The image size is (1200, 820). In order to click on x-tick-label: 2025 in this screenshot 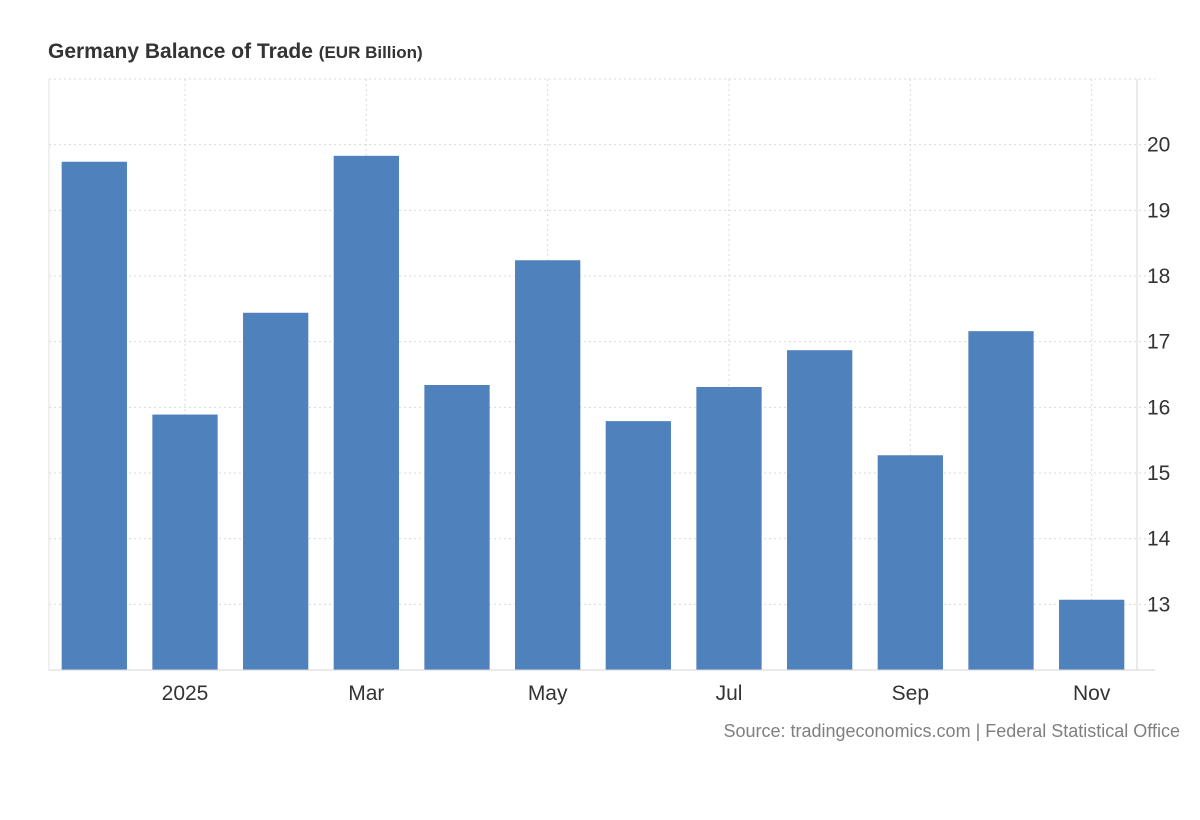, I will do `click(185, 693)`.